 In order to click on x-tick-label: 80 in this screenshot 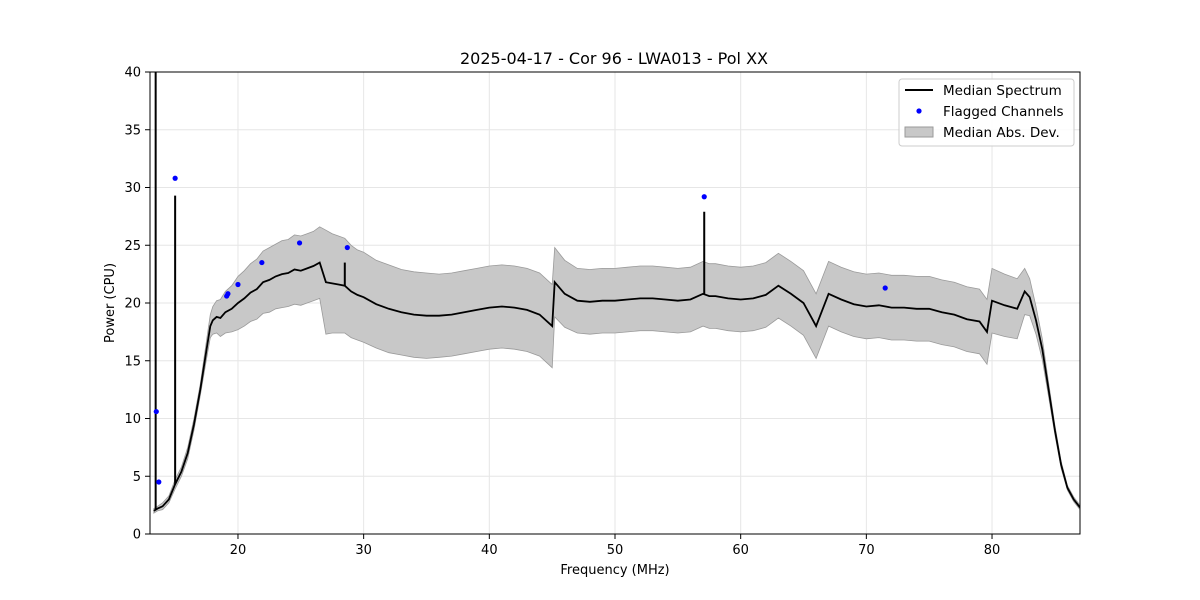, I will do `click(992, 550)`.